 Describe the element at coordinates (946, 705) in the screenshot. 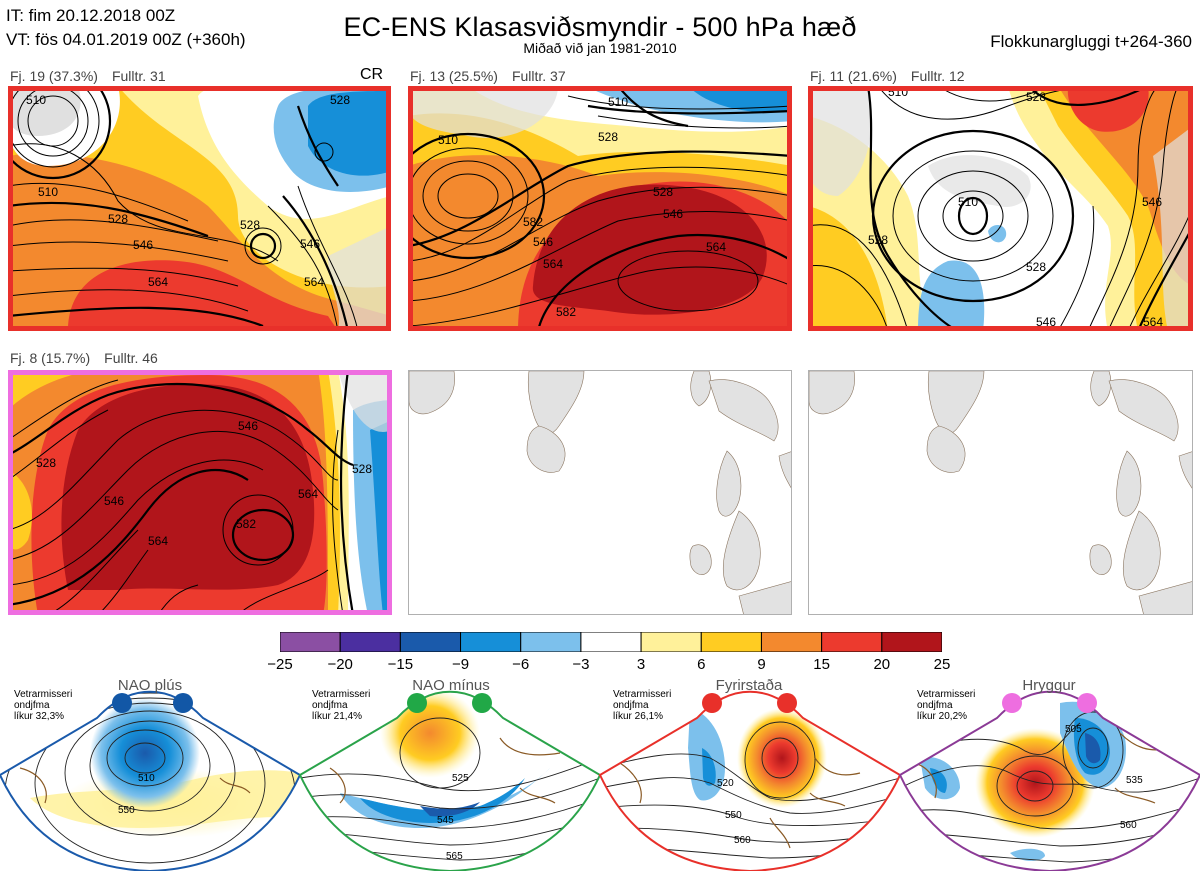

I see `regime-note: Vetrarmisseri ondjfma líkur 20,2%` at that location.